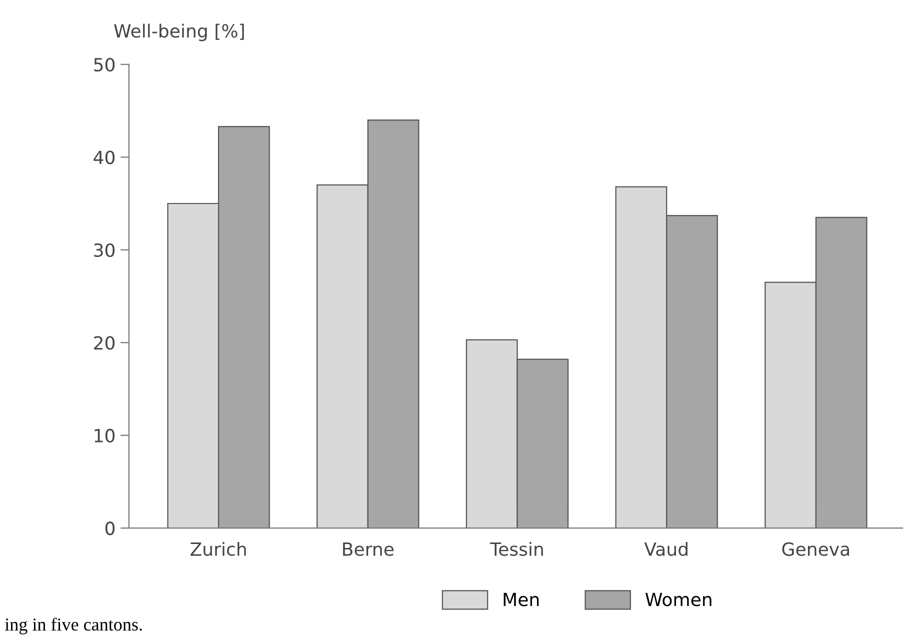 The height and width of the screenshot is (644, 921). I want to click on y-tick-label: 50, so click(104, 65).